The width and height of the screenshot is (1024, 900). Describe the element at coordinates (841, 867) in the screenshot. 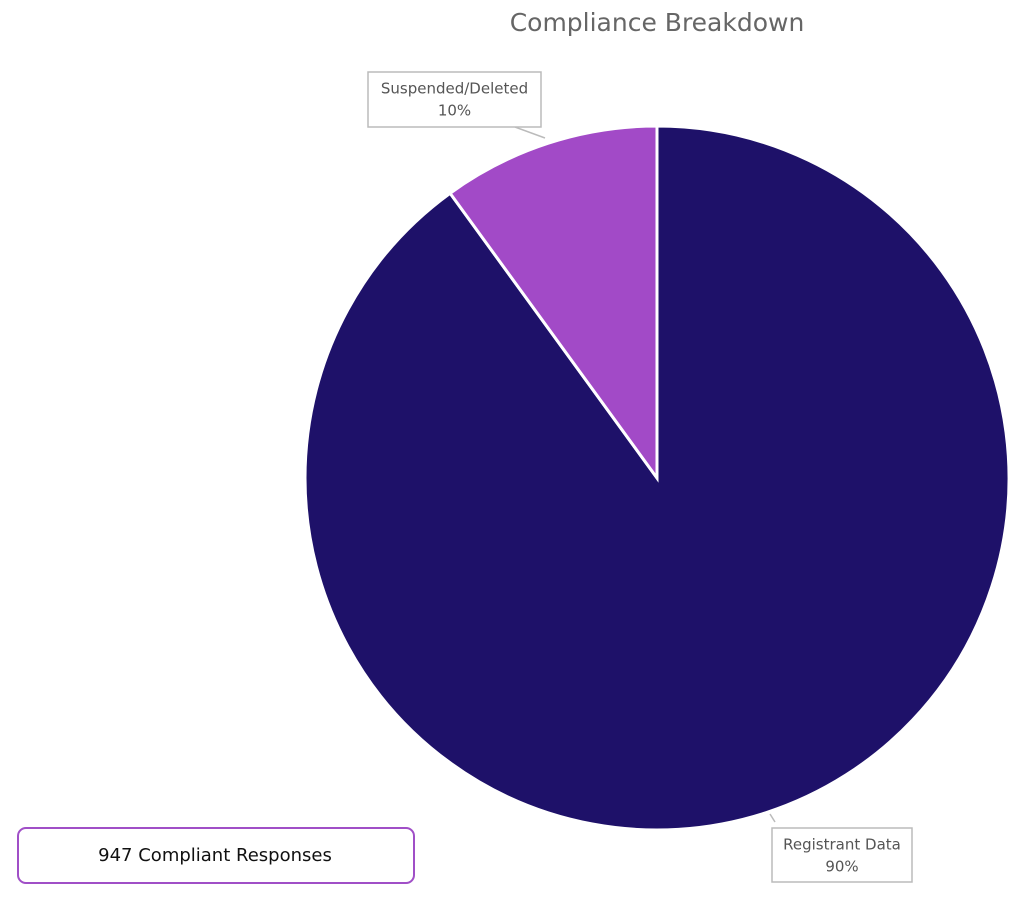

I see `value-label: 90%` at that location.